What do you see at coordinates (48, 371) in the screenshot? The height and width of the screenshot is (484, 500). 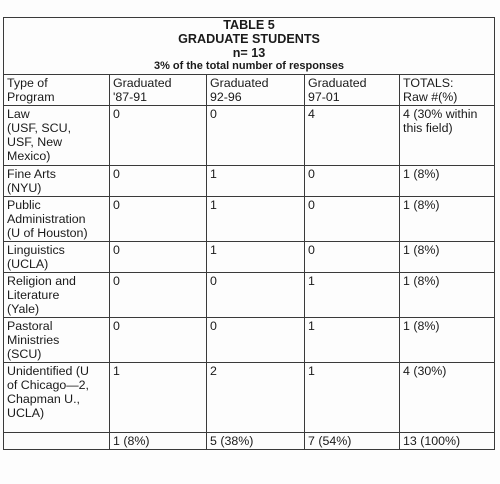 I see `program-cell-line: Unidentified (U` at bounding box center [48, 371].